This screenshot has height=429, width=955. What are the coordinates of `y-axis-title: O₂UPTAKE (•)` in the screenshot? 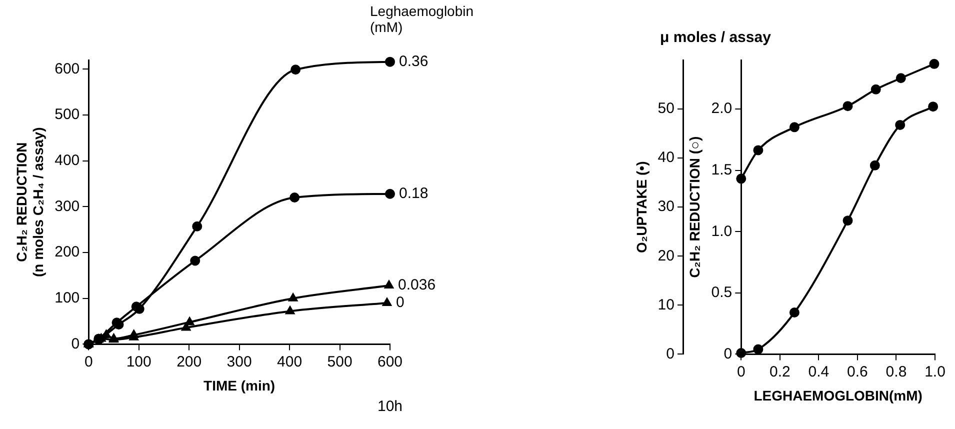 It's located at (641, 207).